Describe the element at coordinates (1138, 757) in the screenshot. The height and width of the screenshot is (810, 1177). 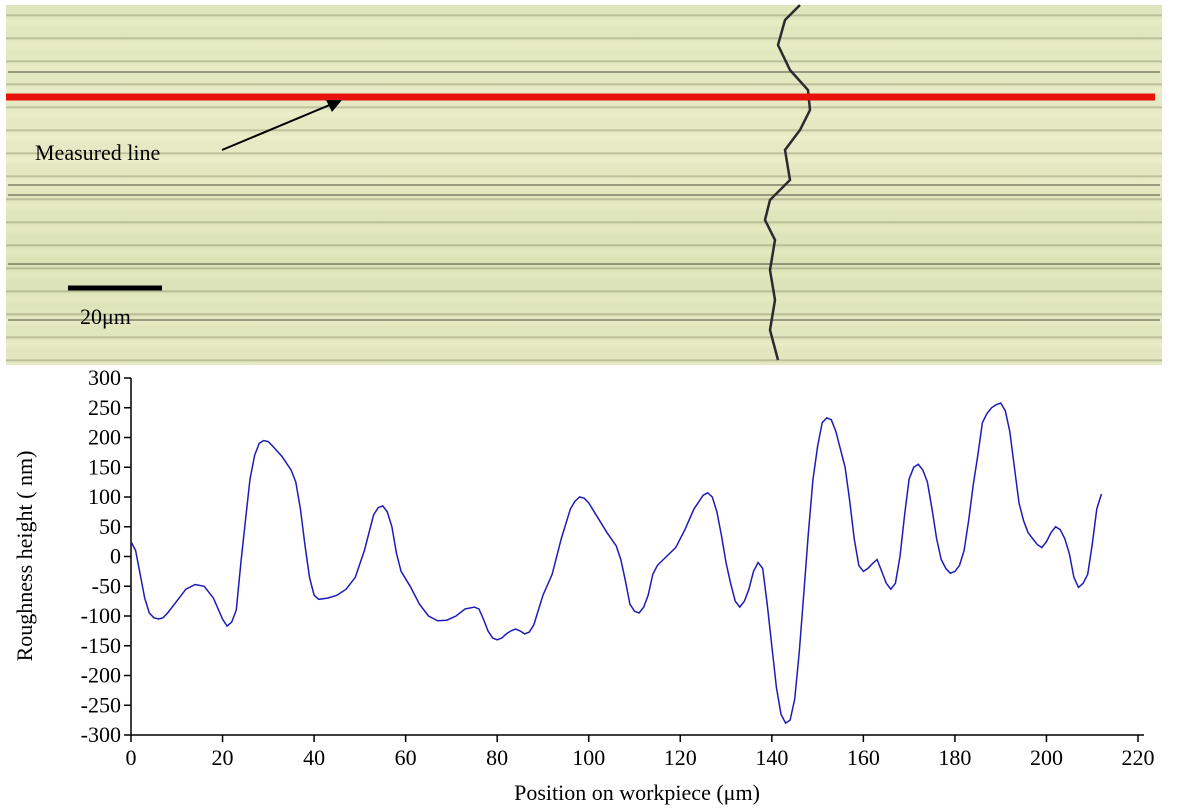
I see `x-tick-label: 220` at that location.